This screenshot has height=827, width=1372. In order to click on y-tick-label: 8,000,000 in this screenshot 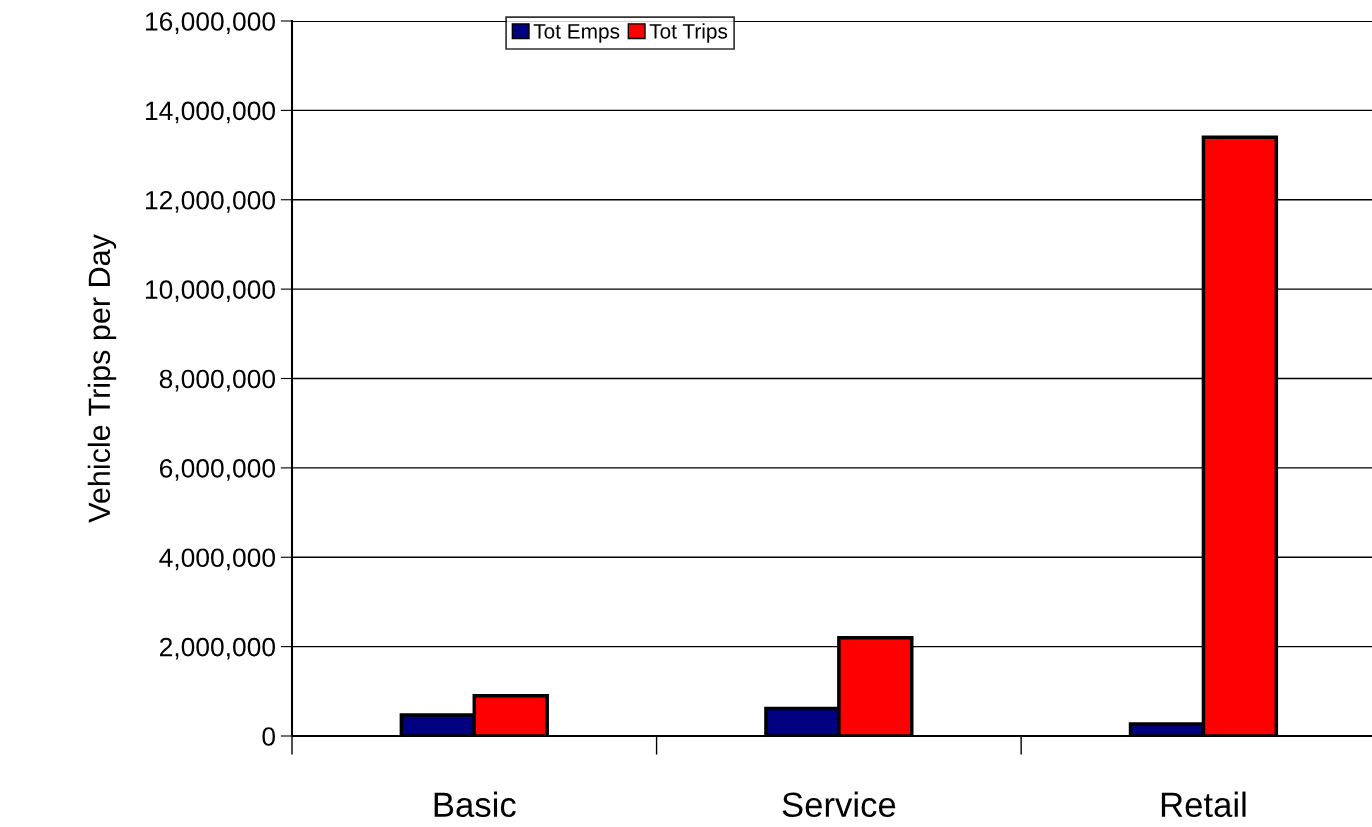, I will do `click(217, 380)`.